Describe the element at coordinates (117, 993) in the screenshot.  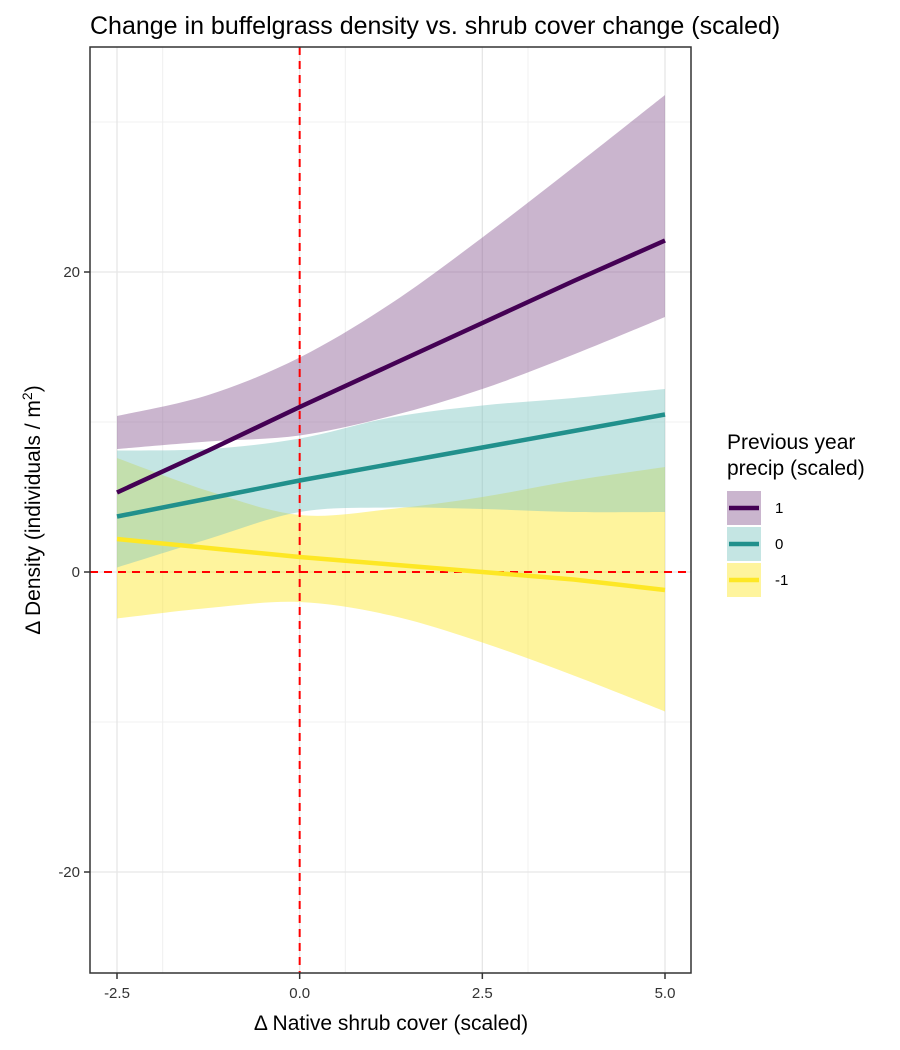
I see `x-tick-label: -2.5` at that location.